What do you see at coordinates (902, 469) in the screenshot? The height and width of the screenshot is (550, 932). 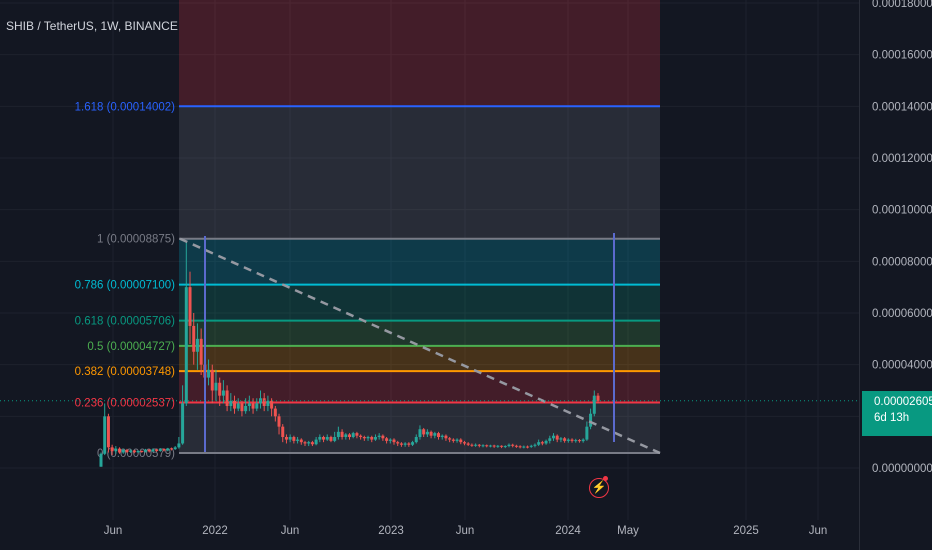 I see `price-tick-label: 0.00000000` at bounding box center [902, 469].